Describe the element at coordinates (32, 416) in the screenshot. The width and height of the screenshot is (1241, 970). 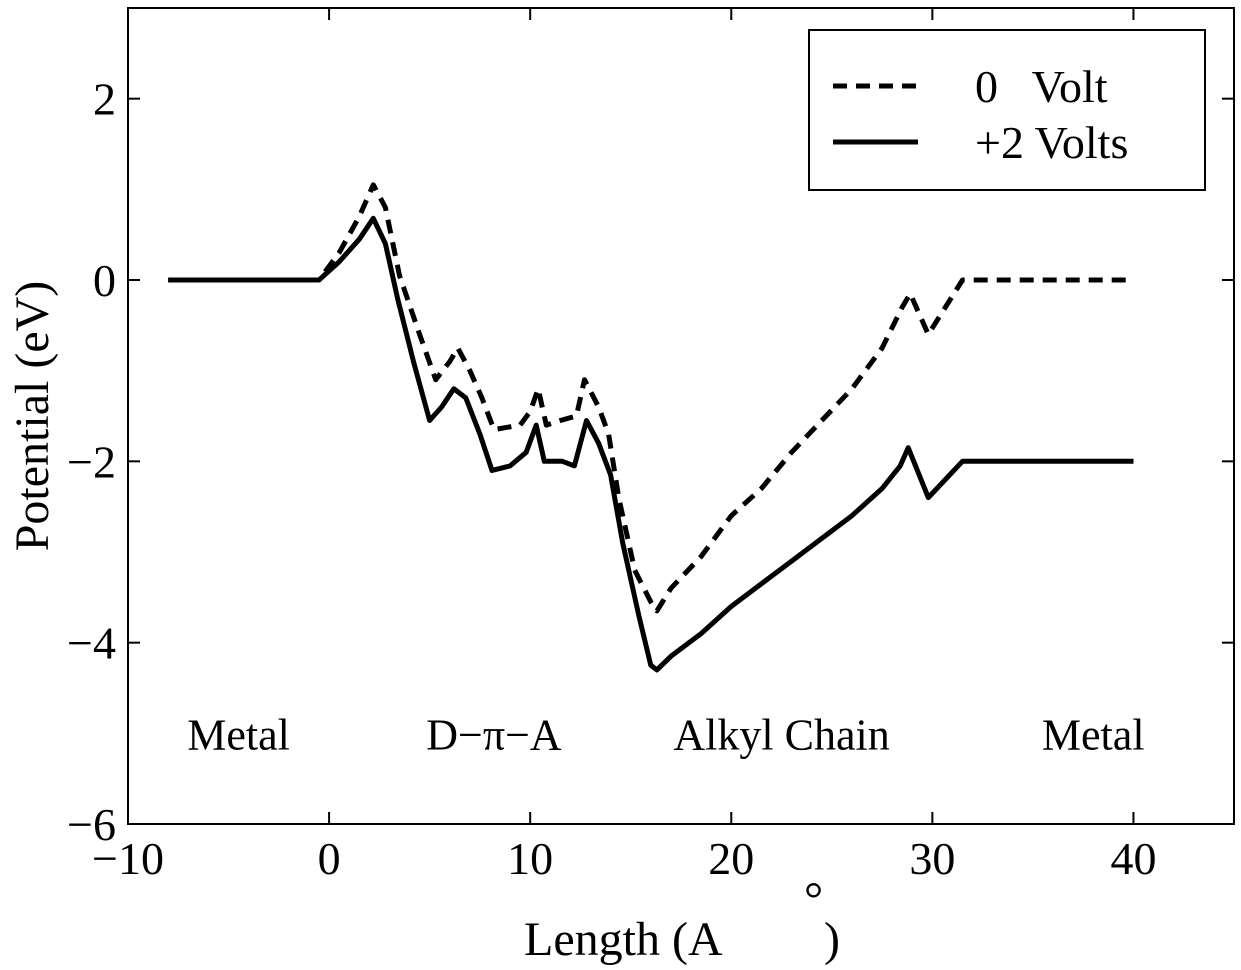
I see `y-axis-title: Potential (eV)` at that location.